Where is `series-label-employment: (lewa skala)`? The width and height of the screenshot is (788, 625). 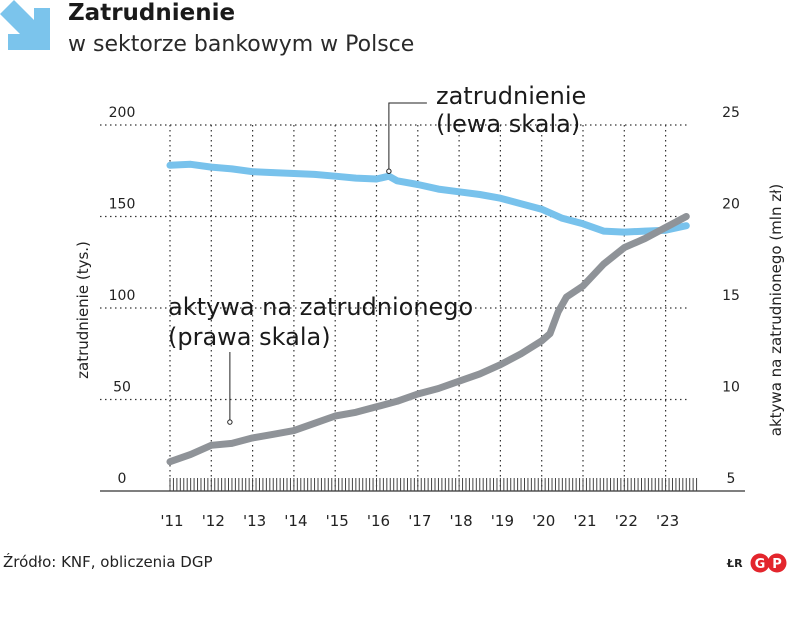
series-label-employment: (lewa skala) is located at coordinates (508, 124).